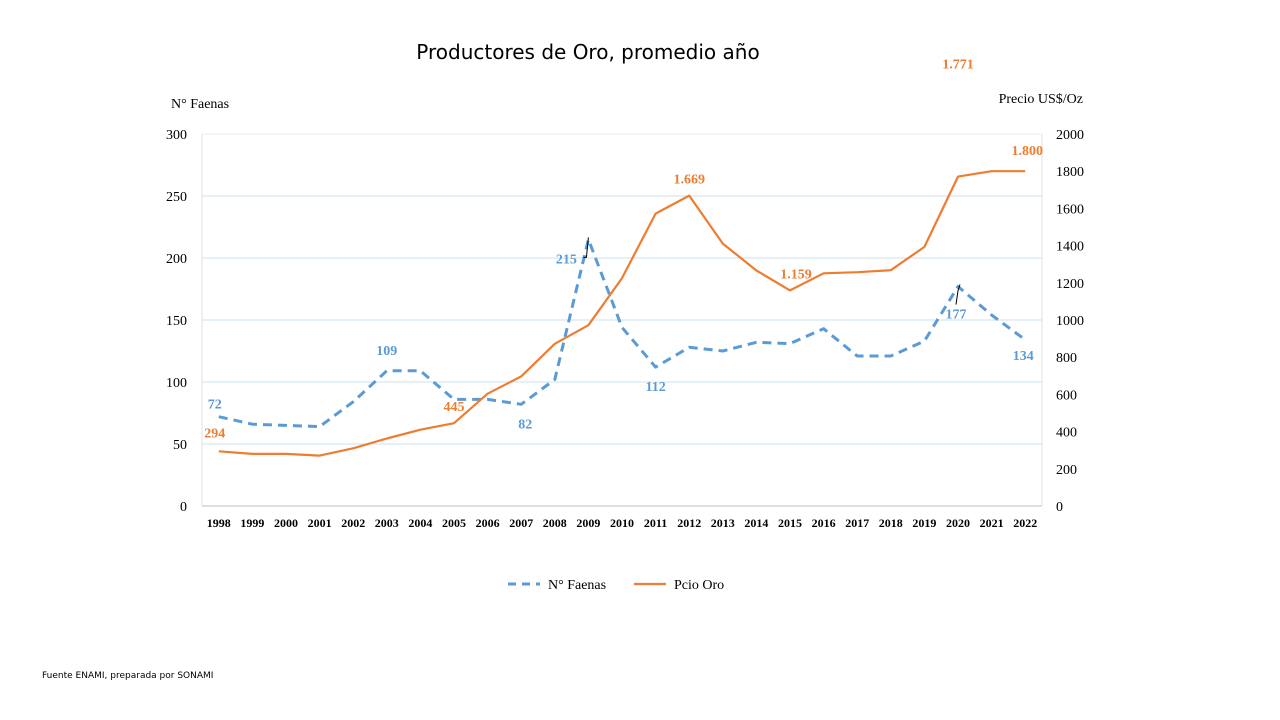  Describe the element at coordinates (525, 424) in the screenshot. I see `data-label: 82` at that location.